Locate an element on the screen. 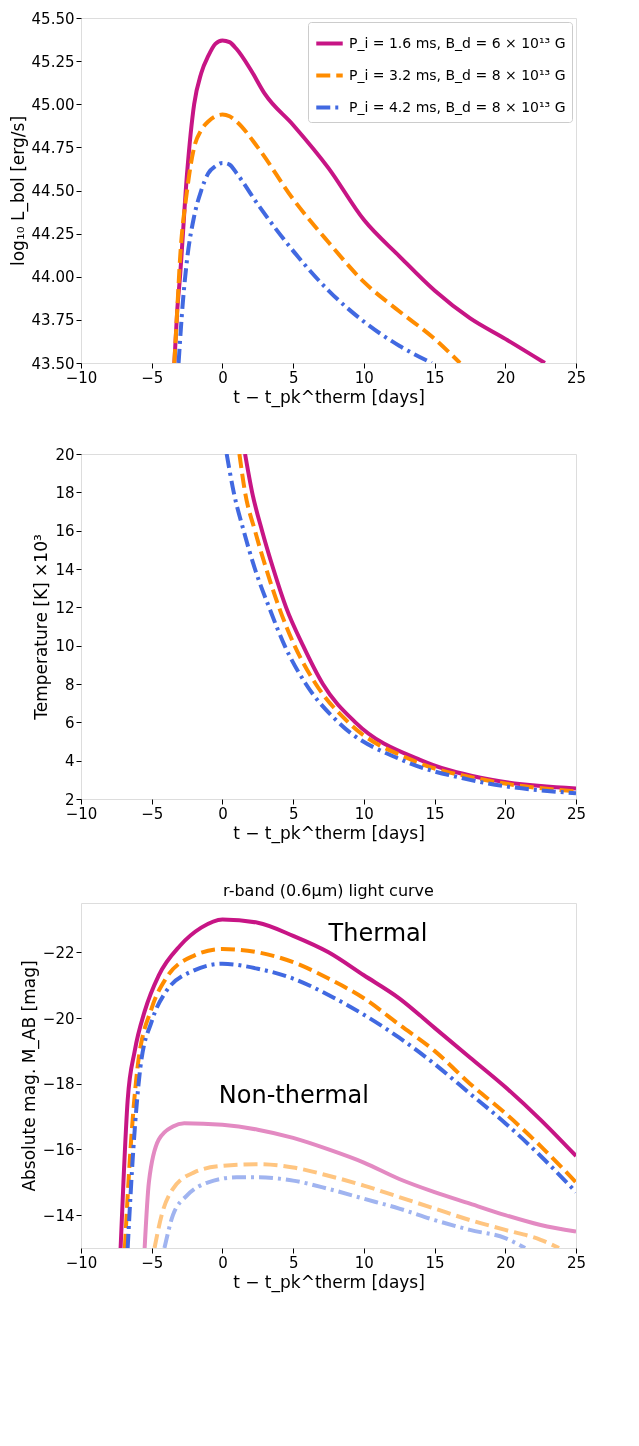 The image size is (639, 1446). x-tick-label: −10 is located at coordinates (81, 1262).